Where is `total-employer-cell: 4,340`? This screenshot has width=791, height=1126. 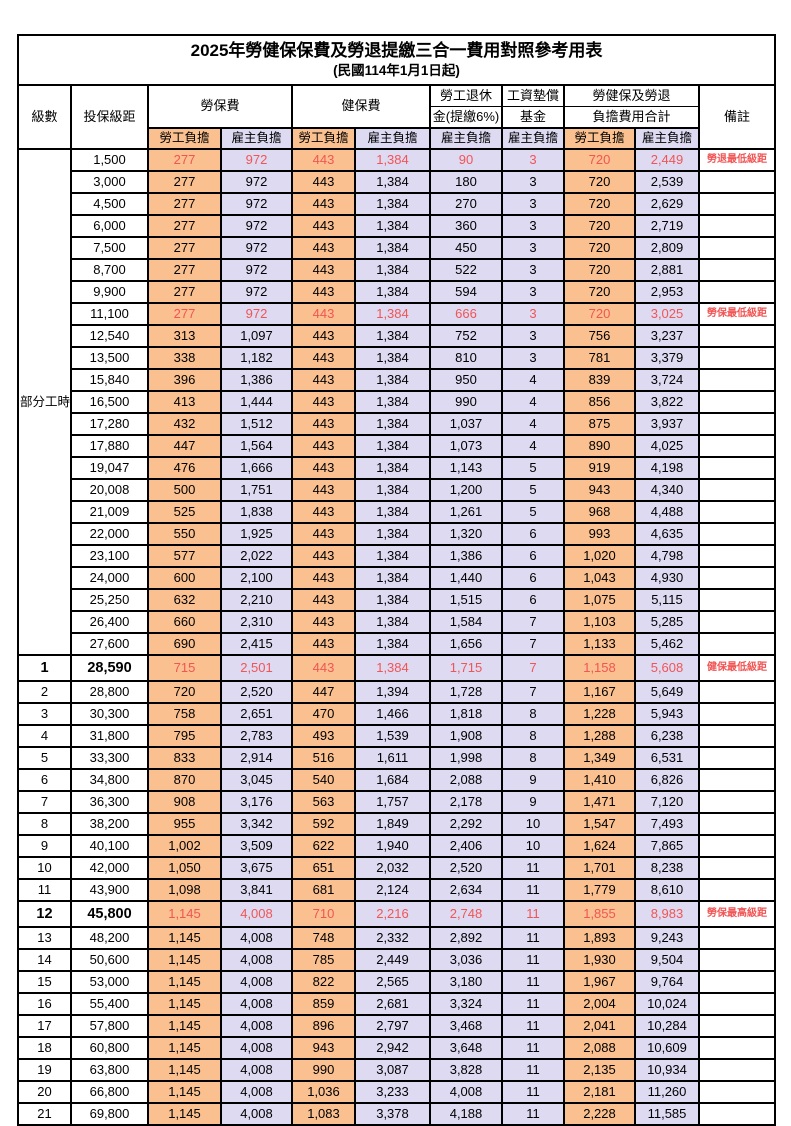
total-employer-cell: 4,340 is located at coordinates (667, 490).